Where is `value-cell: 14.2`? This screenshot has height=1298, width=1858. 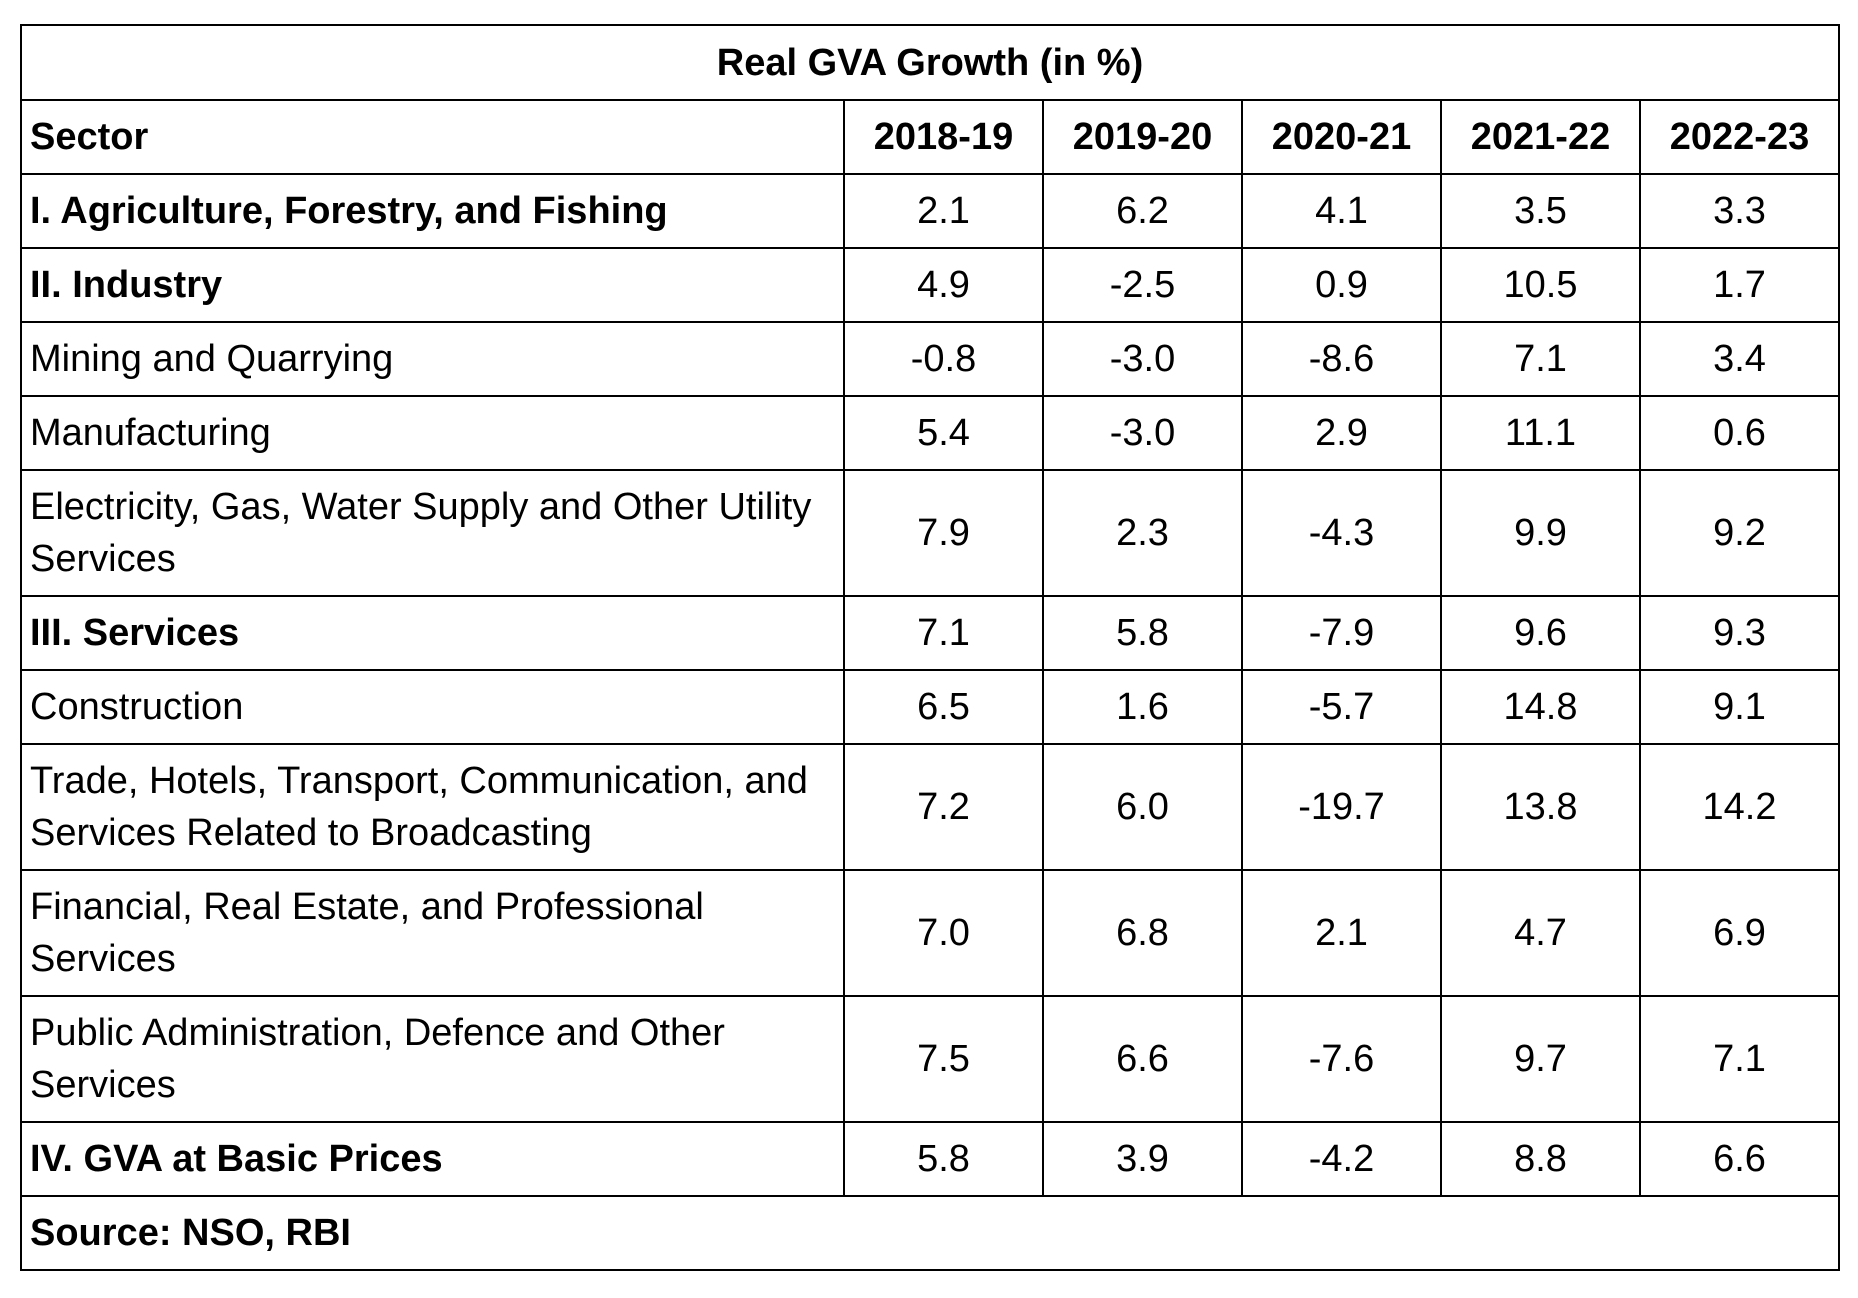 value-cell: 14.2 is located at coordinates (1739, 807).